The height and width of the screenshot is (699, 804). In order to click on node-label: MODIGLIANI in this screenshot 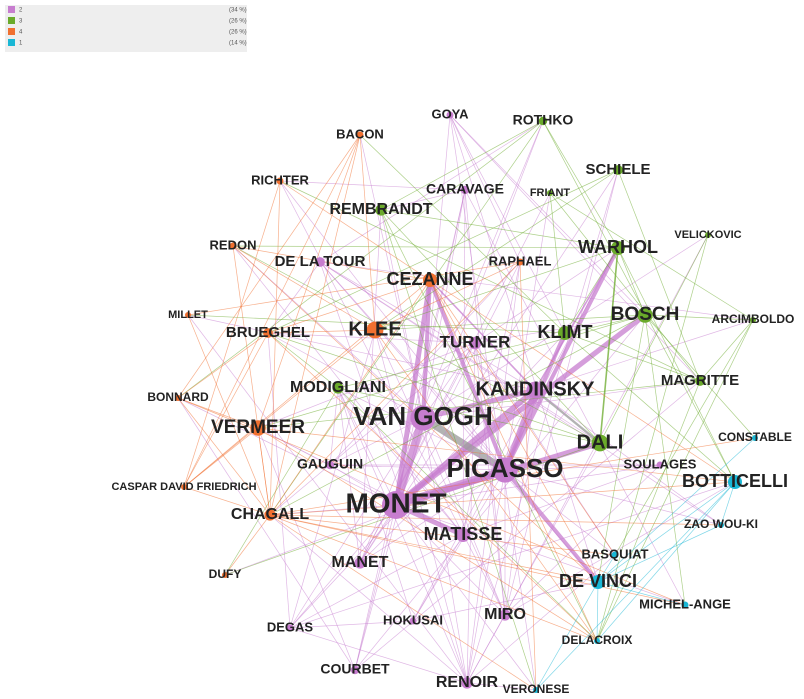, I will do `click(338, 387)`.